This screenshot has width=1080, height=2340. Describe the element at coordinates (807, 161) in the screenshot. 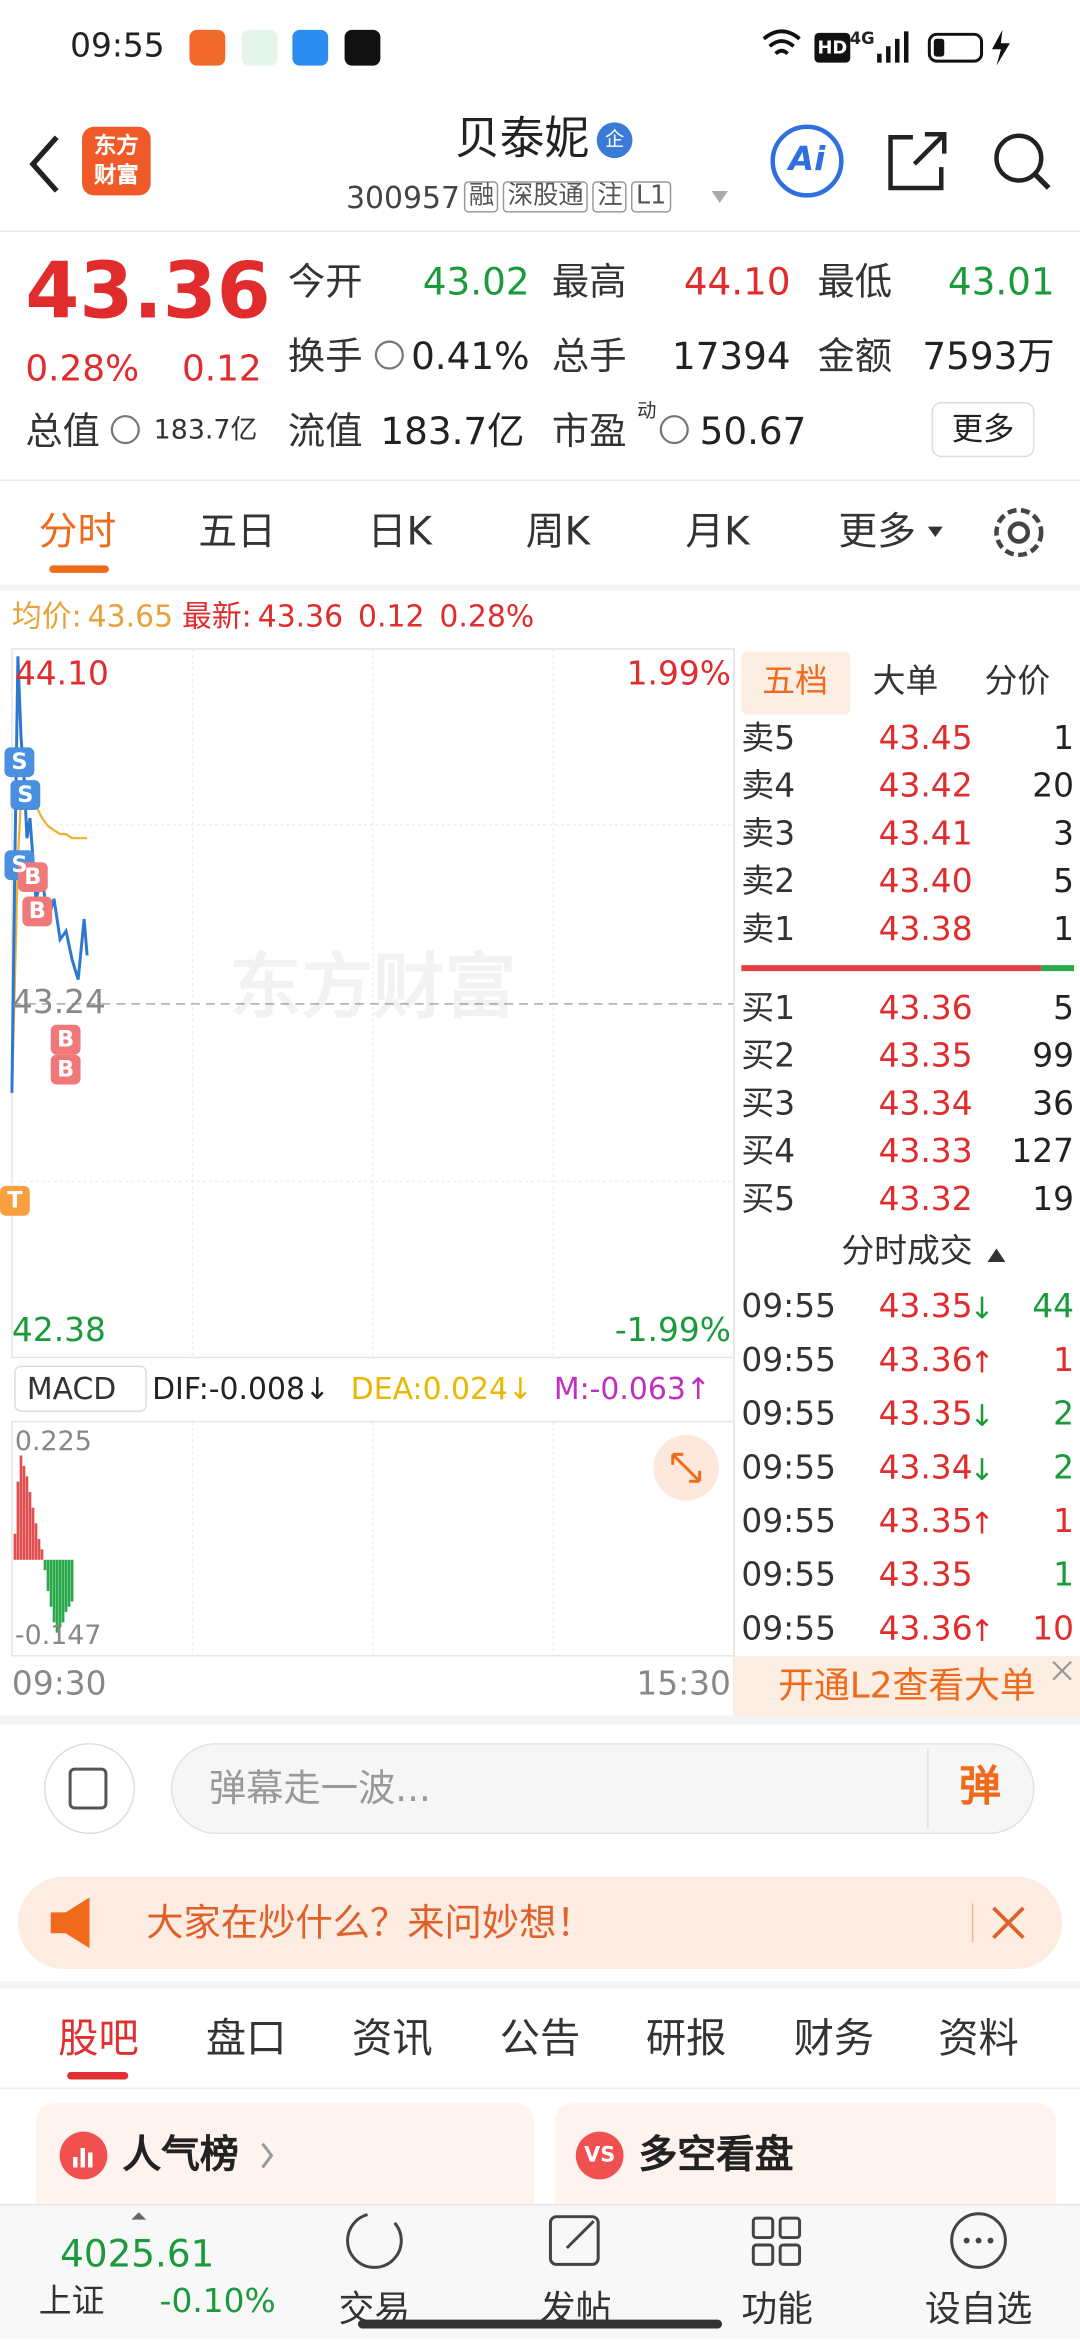

I see `ai-button` at that location.